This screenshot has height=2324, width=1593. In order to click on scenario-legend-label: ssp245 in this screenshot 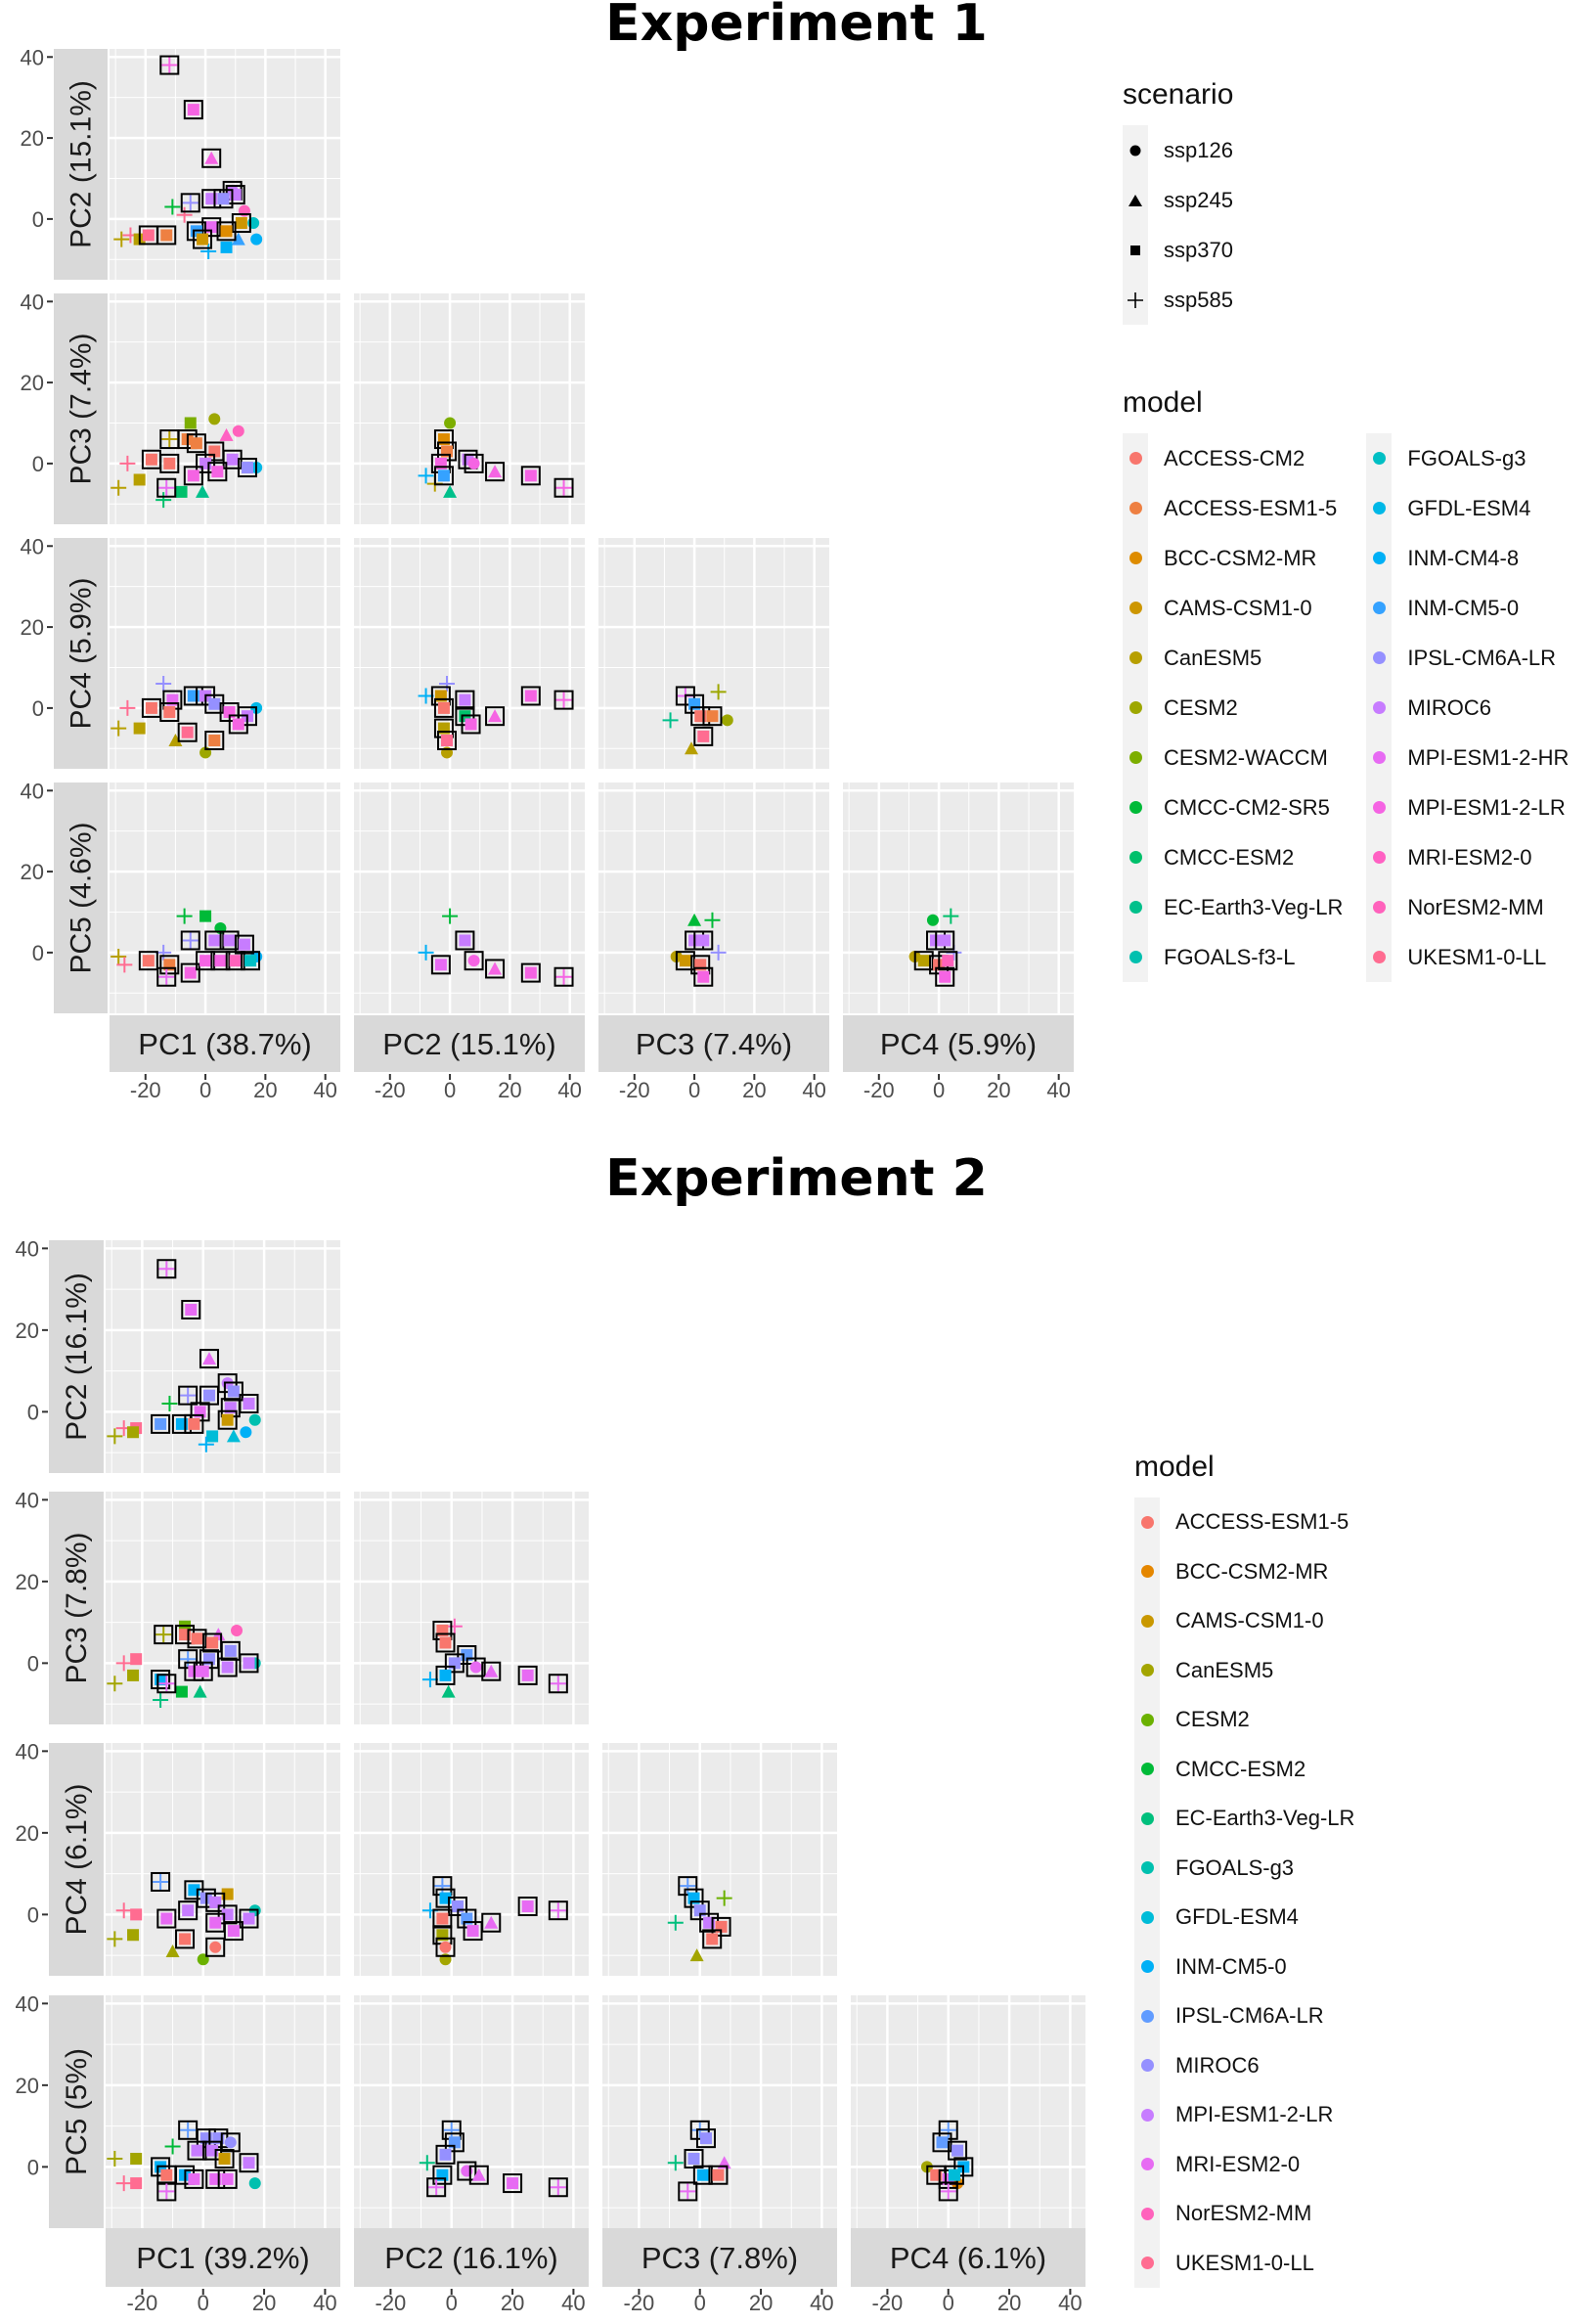, I will do `click(1198, 200)`.